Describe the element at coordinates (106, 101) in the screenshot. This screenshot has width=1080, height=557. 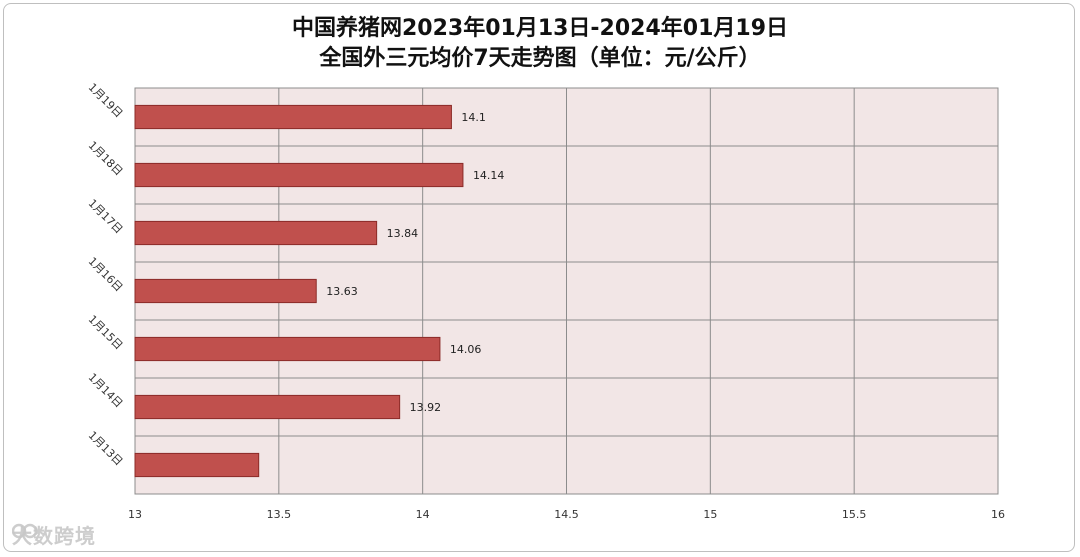
I see `y-category-label: 1月19日` at that location.